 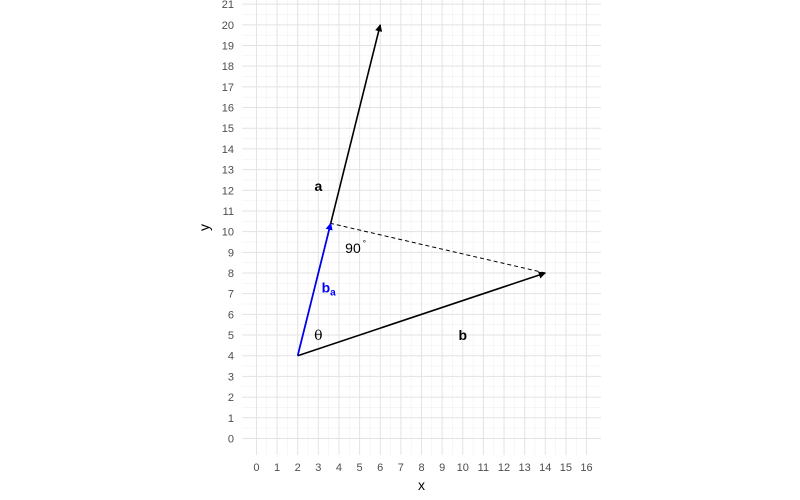 I want to click on y-axis-title: y, so click(x=204, y=227).